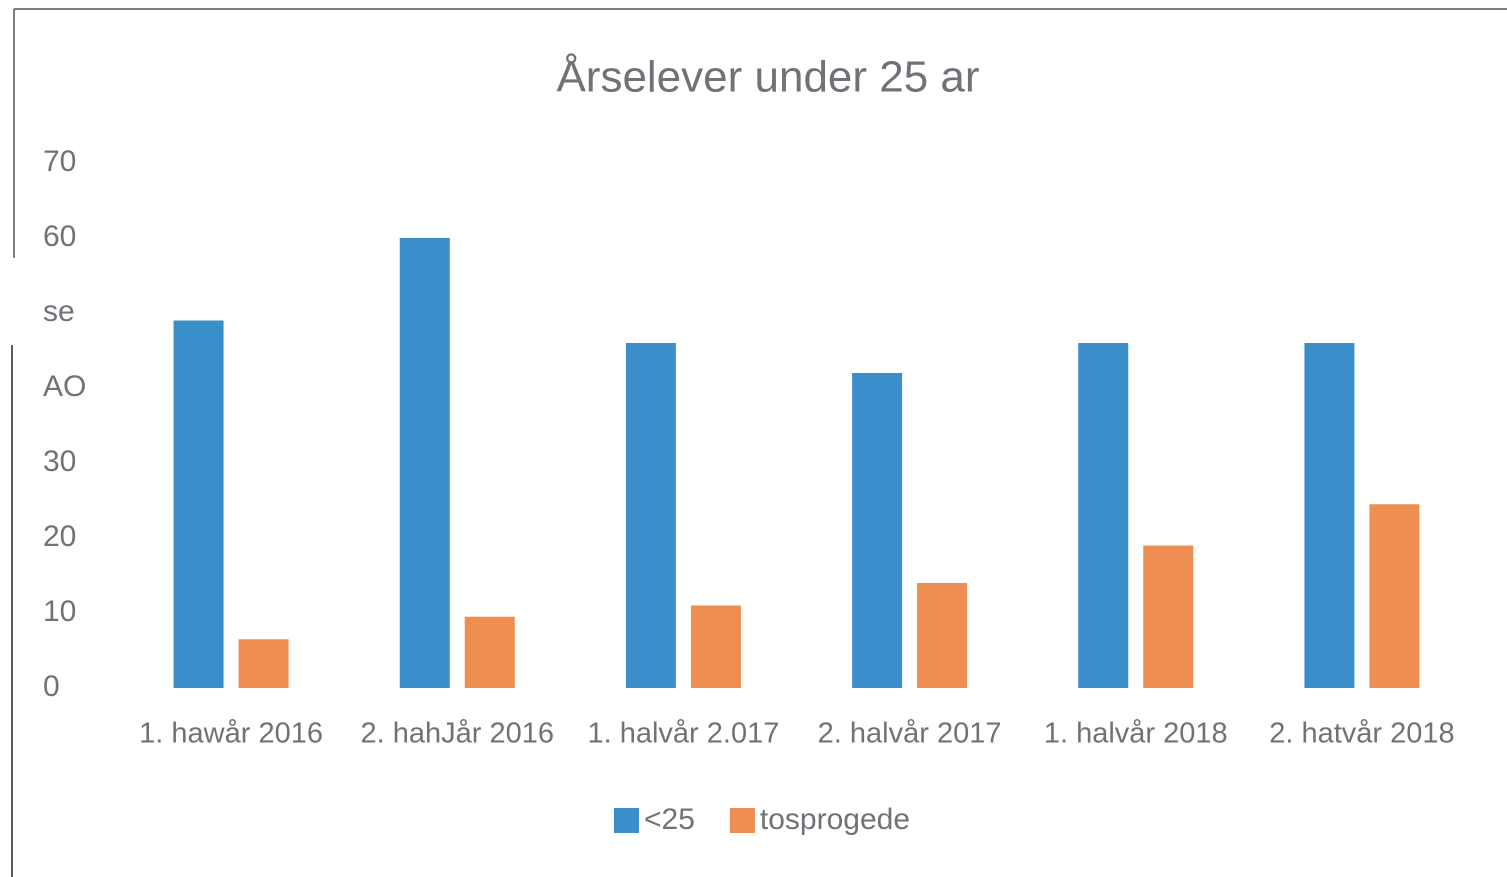 The width and height of the screenshot is (1507, 877). I want to click on y-tick-label: 30, so click(59, 461).